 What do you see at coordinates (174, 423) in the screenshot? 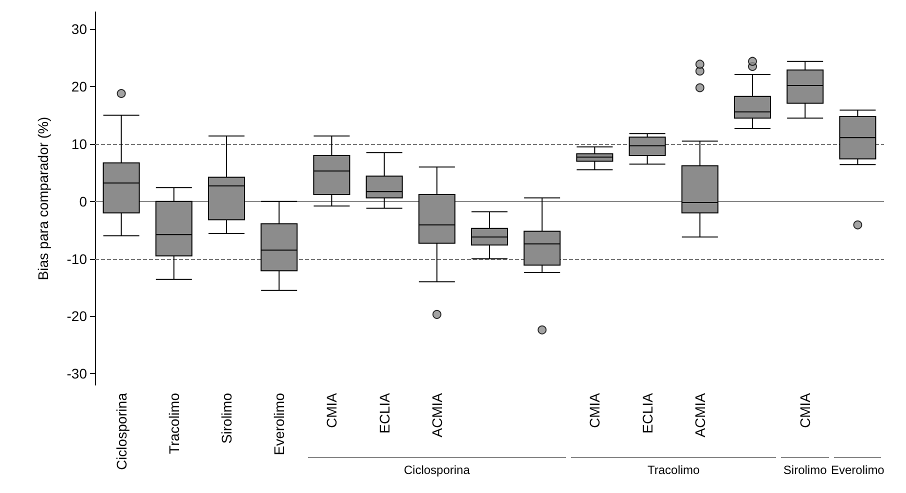
I see `x-tick-label: Tracolimo` at bounding box center [174, 423].